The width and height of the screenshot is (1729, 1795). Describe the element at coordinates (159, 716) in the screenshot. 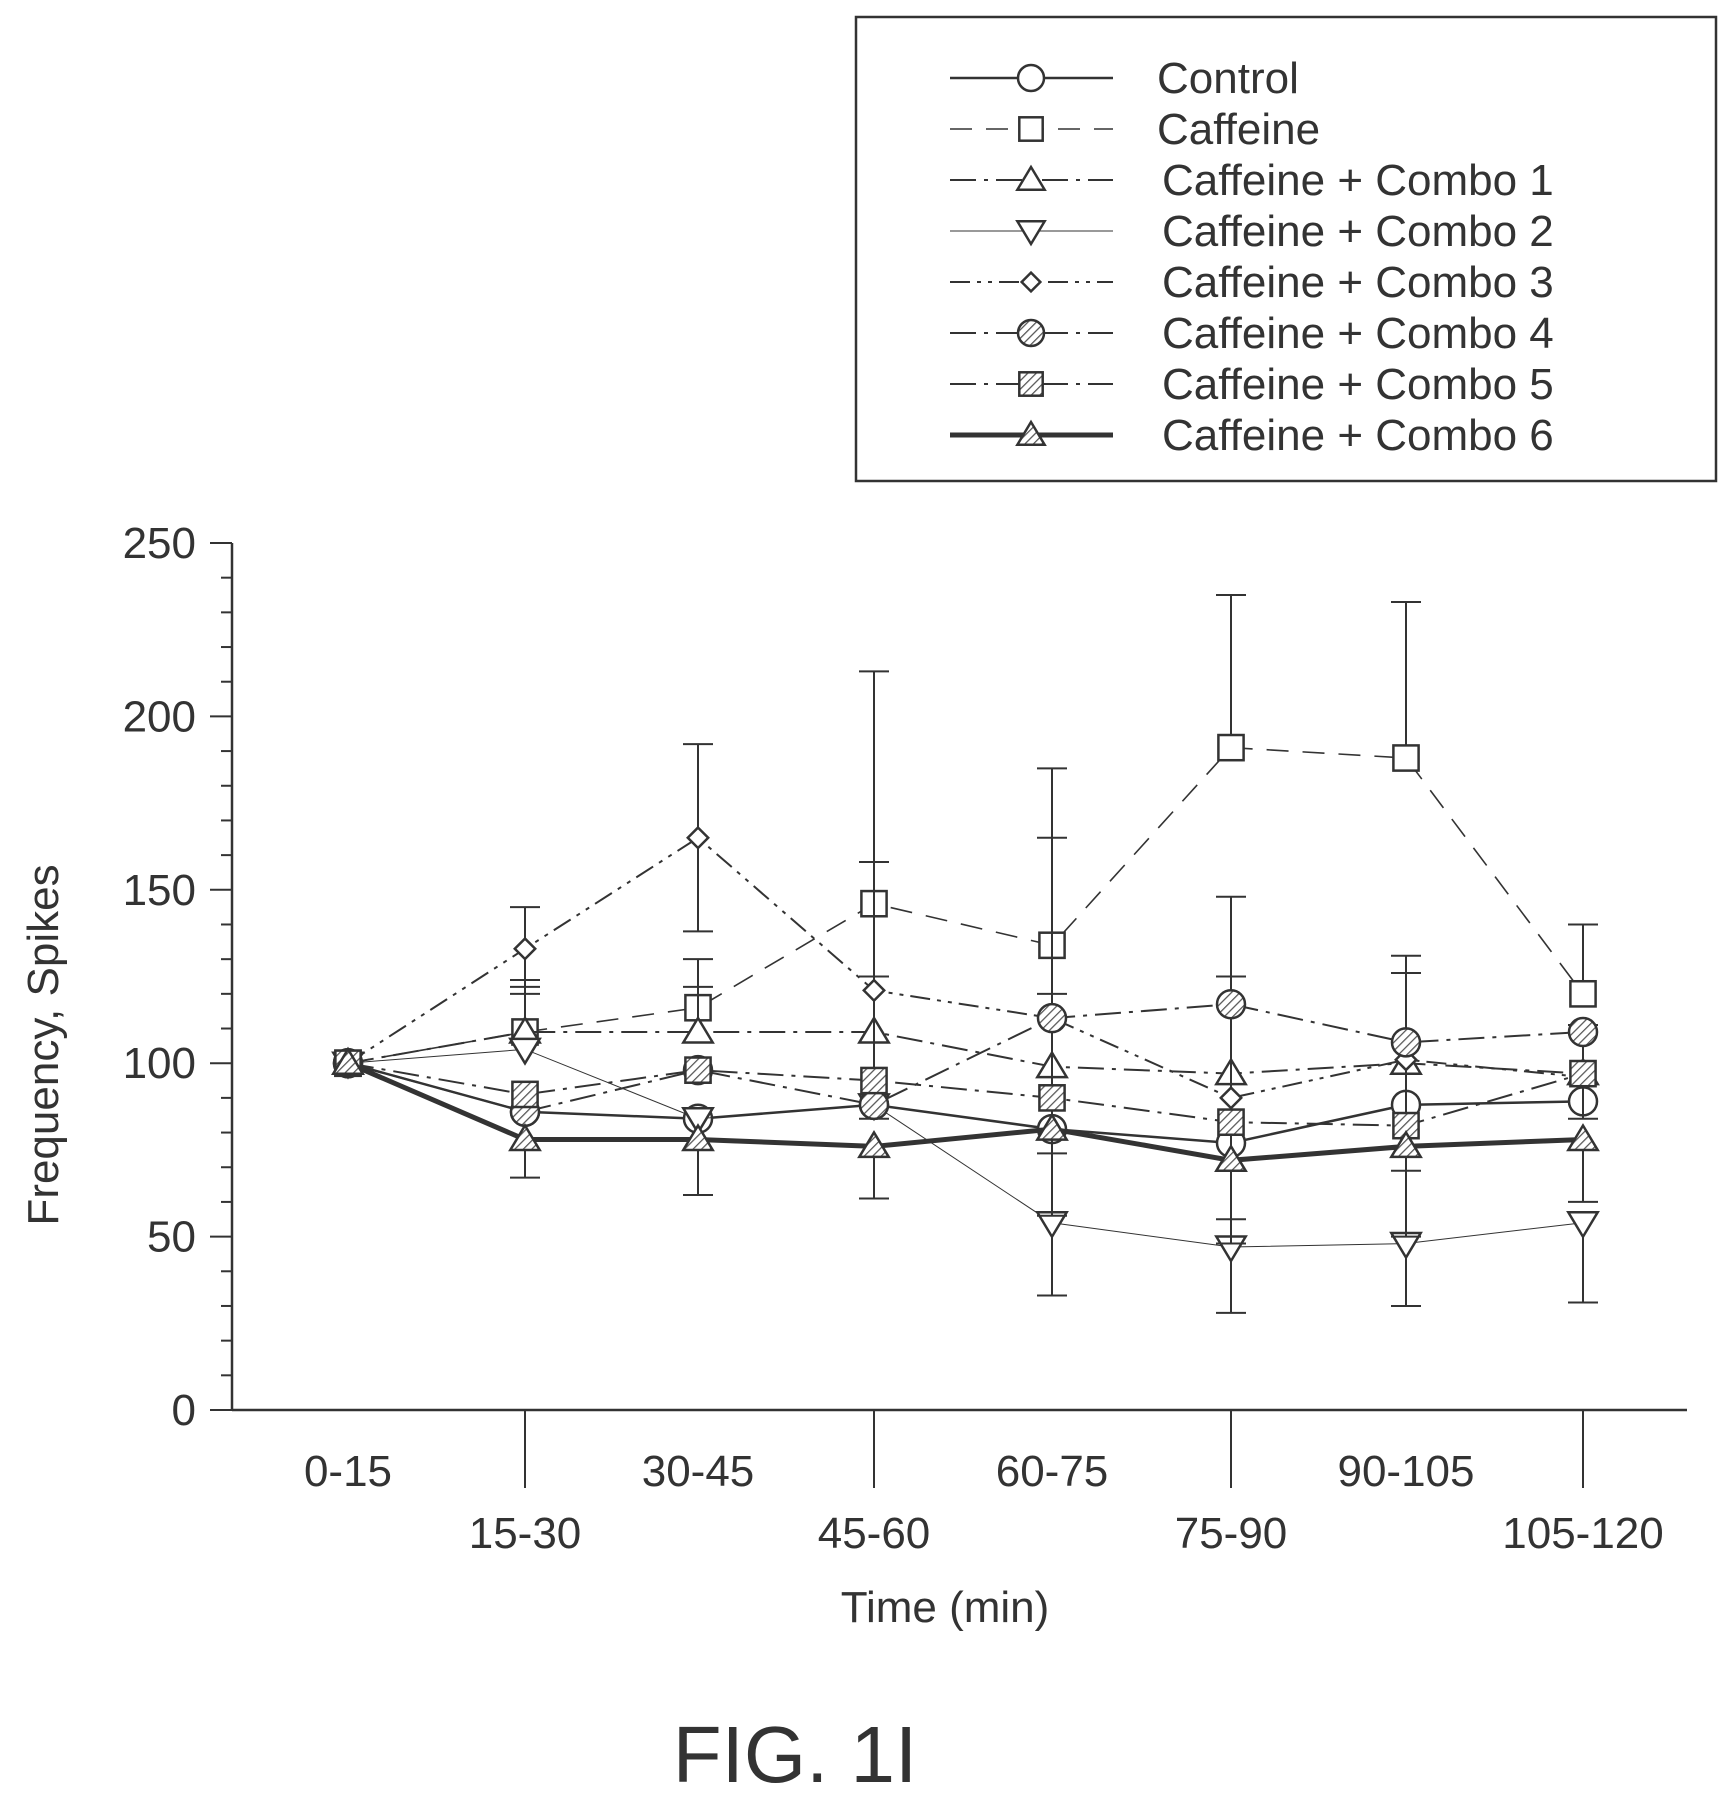

I see `y-tick-label: 200` at that location.